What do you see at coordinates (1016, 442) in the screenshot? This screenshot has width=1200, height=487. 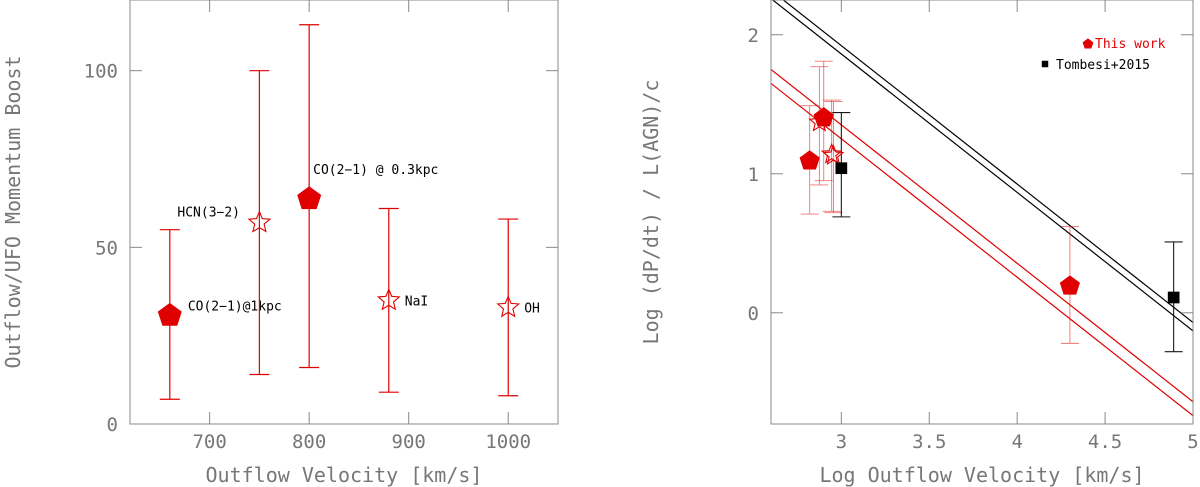 I see `right-x-tick-label: 4` at bounding box center [1016, 442].